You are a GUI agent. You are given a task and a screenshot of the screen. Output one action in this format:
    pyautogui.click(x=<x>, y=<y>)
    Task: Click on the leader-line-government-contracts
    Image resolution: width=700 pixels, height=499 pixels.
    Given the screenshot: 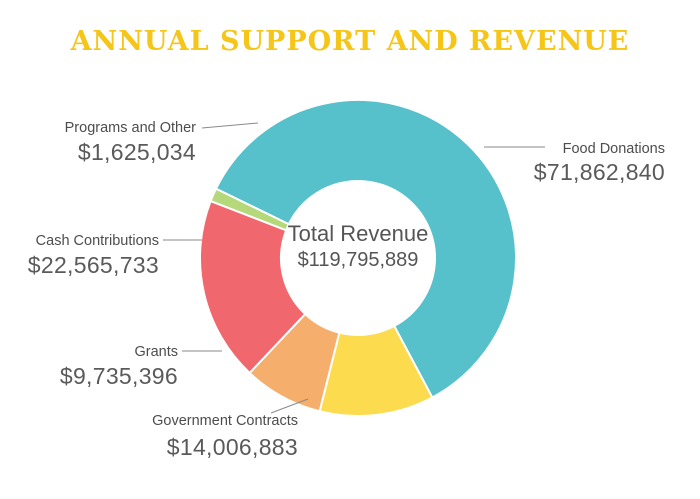 What is the action you would take?
    pyautogui.click(x=289, y=406)
    